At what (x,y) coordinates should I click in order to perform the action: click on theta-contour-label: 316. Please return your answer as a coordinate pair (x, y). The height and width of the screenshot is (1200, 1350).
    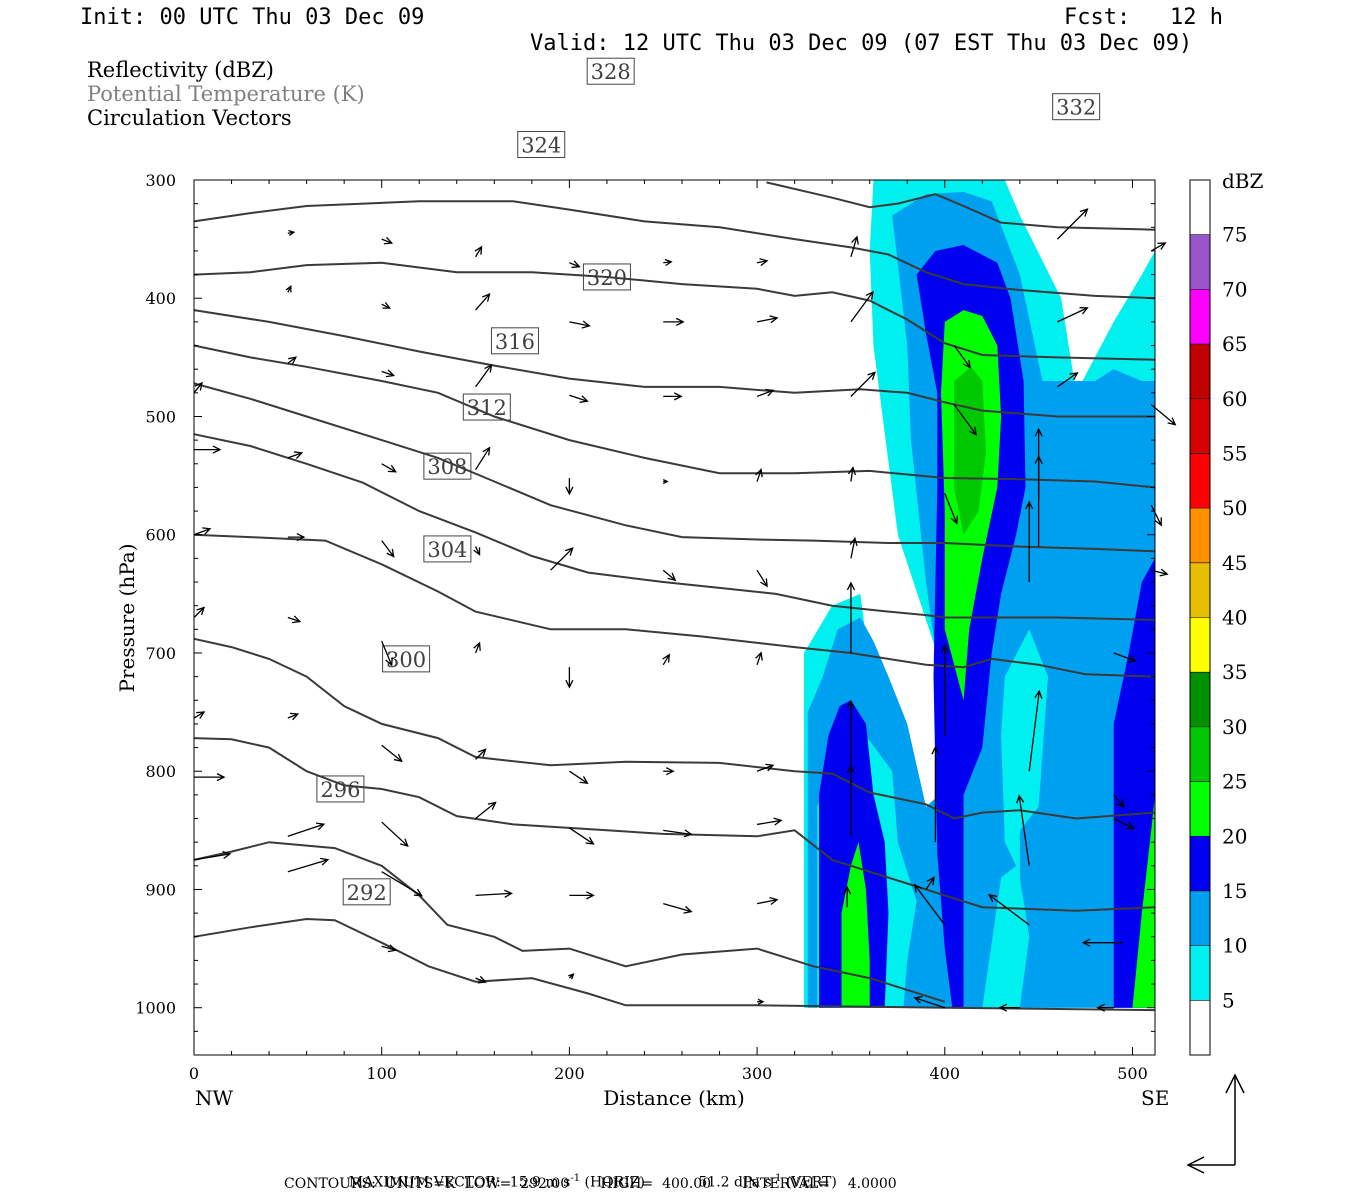
    Looking at the image, I should click on (515, 342).